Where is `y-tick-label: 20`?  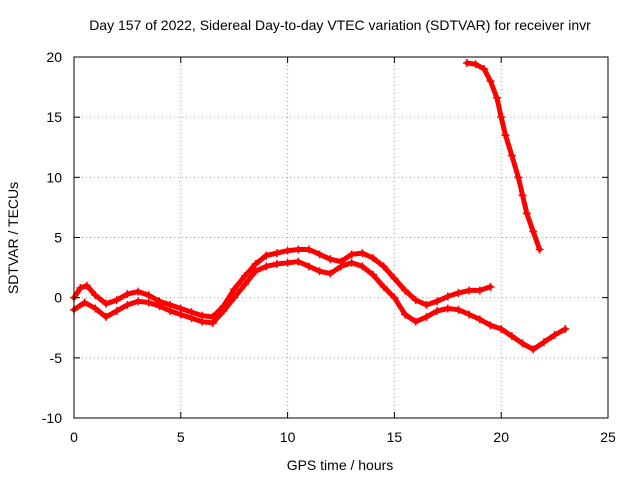 y-tick-label: 20 is located at coordinates (54, 57).